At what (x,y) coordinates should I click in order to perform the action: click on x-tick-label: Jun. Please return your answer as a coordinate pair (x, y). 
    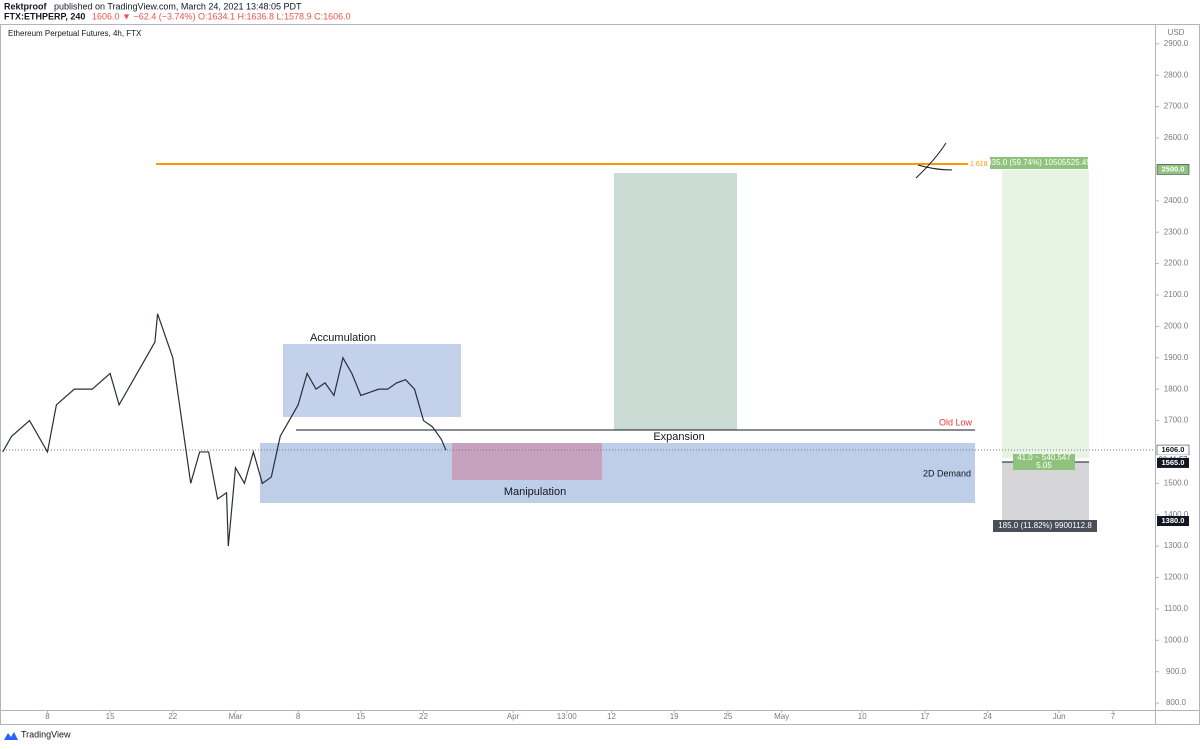
    Looking at the image, I should click on (1059, 716).